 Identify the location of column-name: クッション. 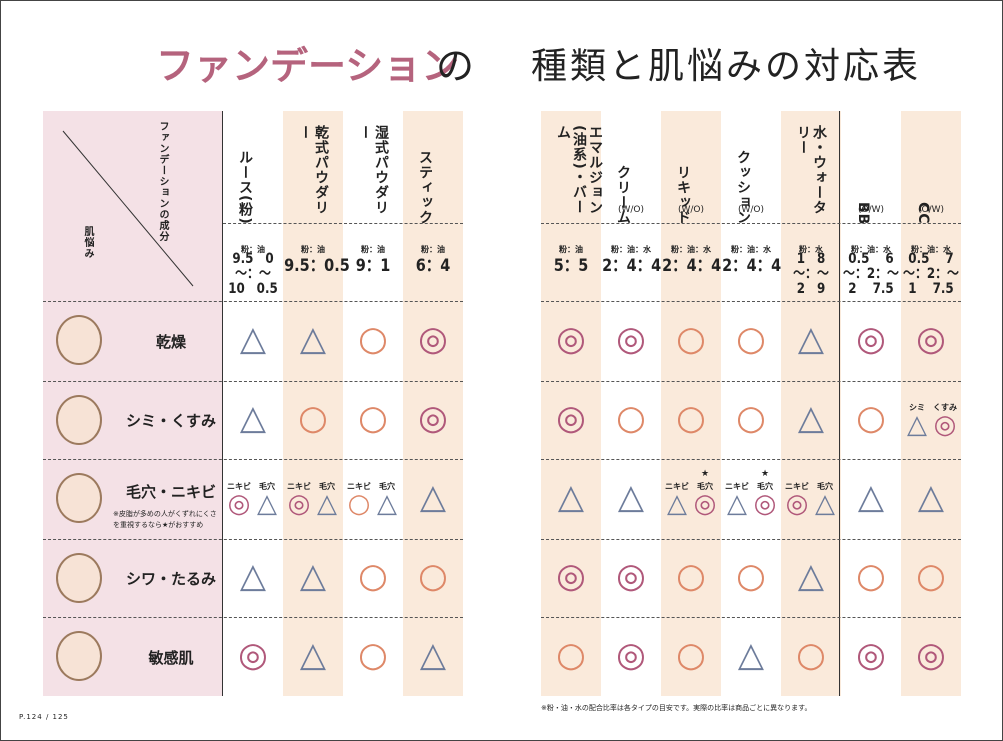
(743, 187).